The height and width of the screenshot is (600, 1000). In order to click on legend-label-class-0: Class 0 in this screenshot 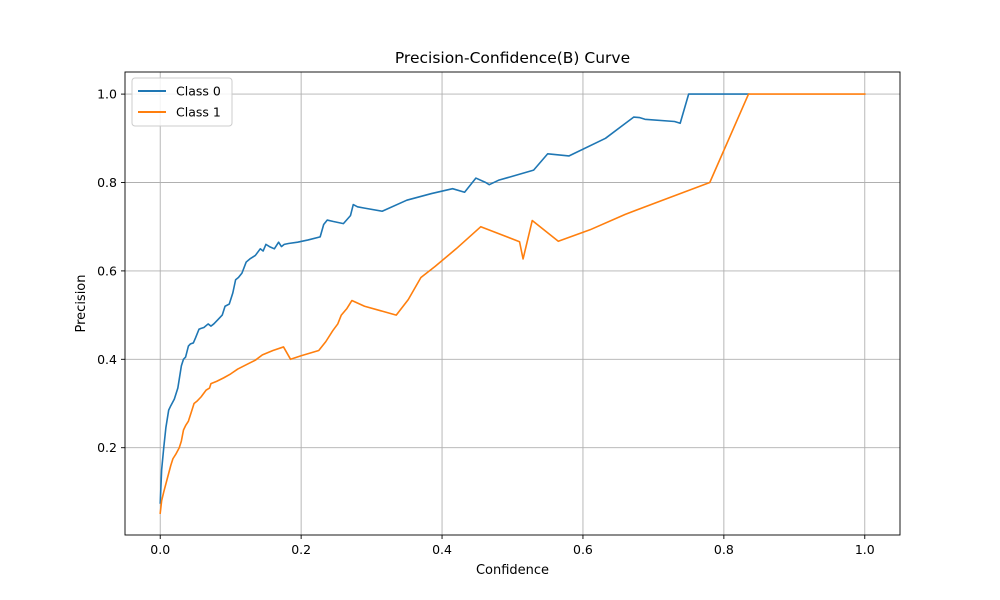, I will do `click(198, 91)`.